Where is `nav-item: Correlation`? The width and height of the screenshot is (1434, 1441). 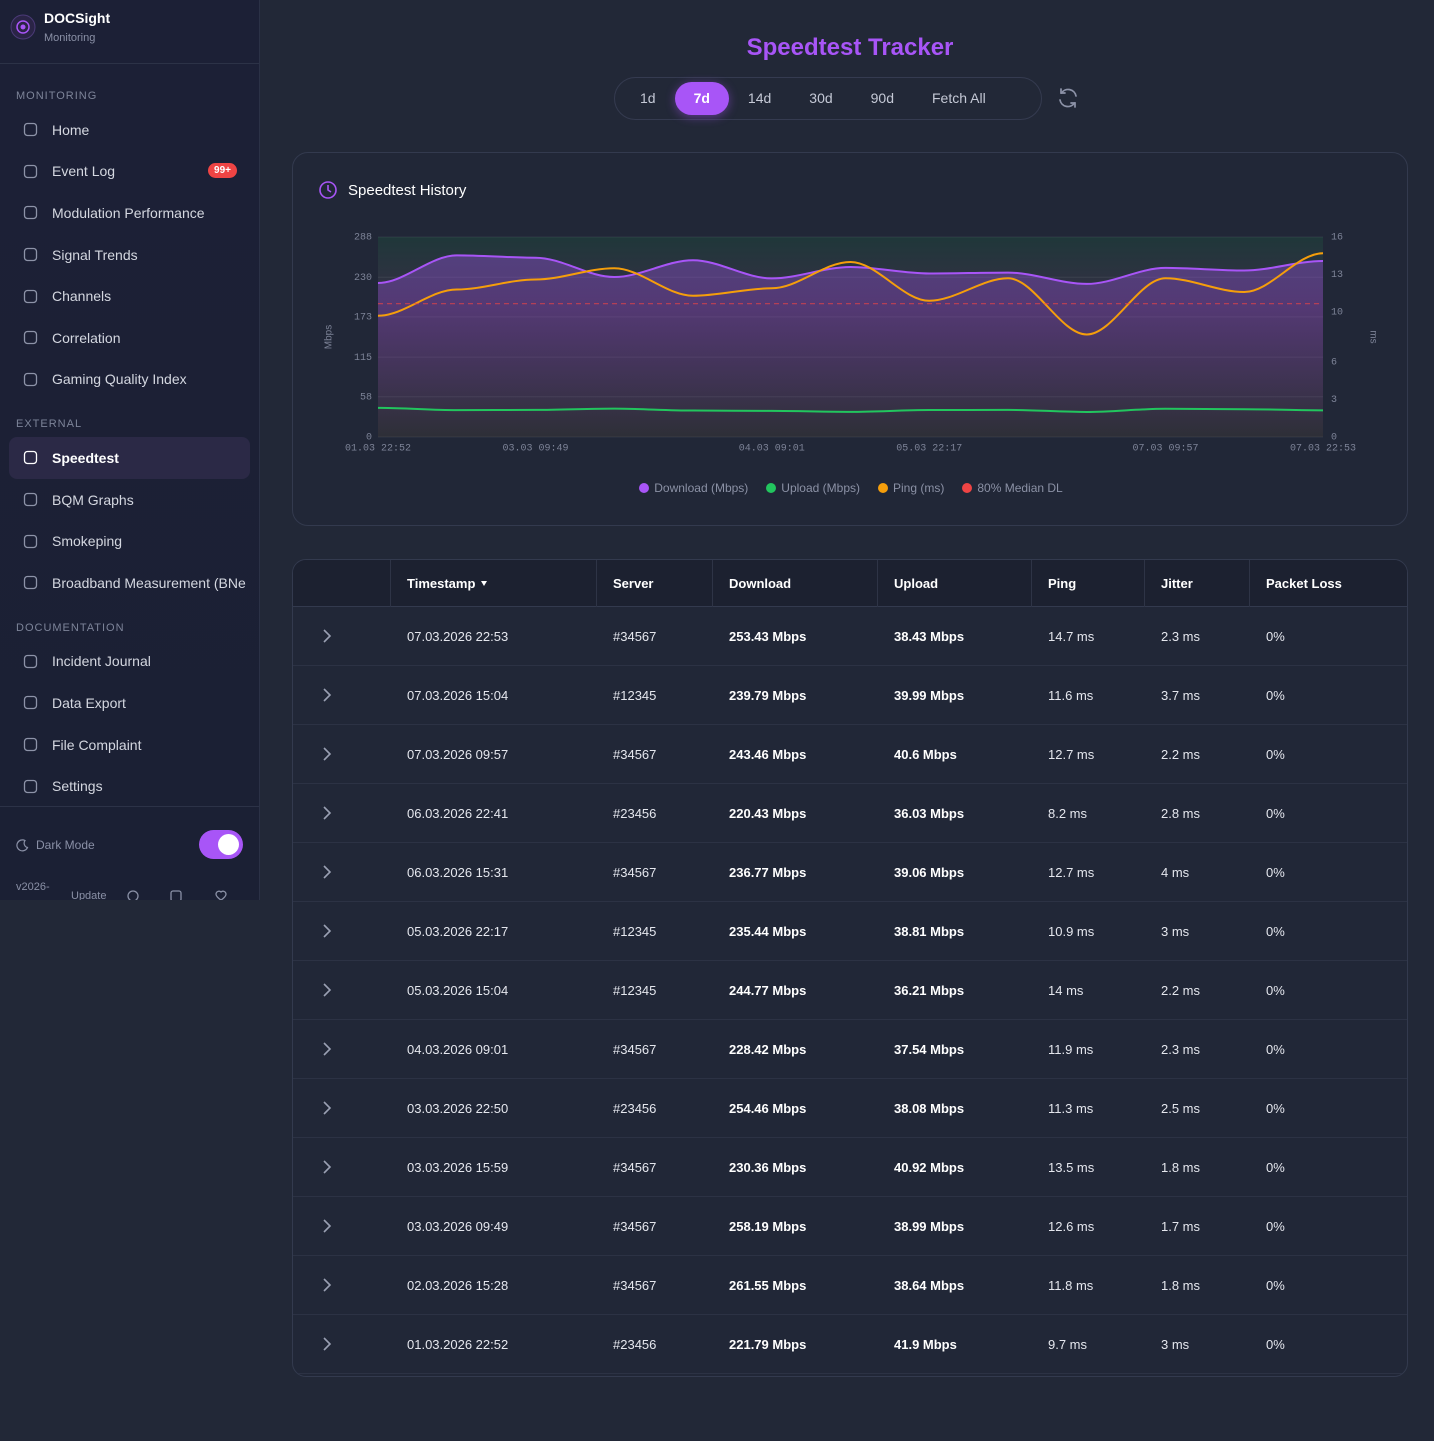
nav-item: Correlation is located at coordinates (129, 338).